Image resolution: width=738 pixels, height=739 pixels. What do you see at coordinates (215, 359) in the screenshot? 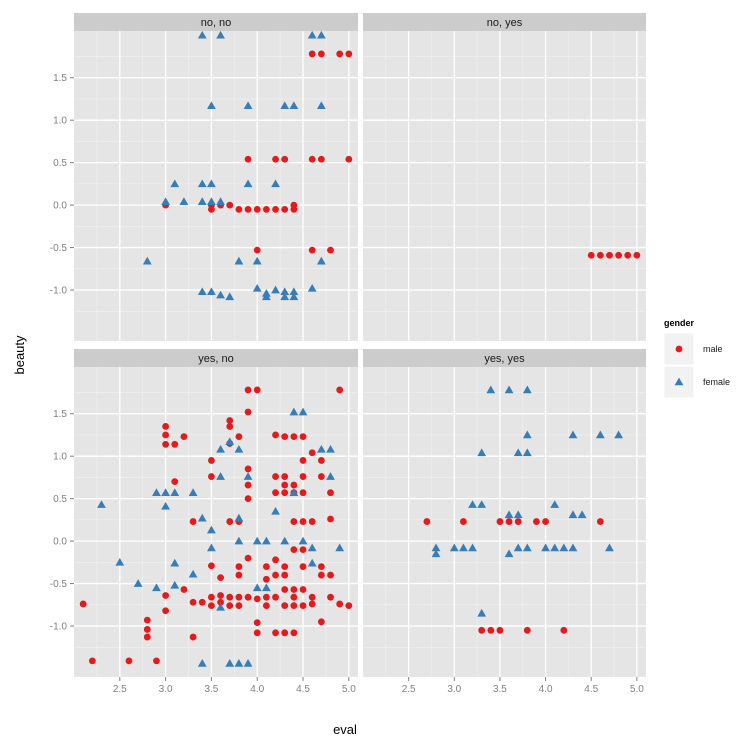
I see `facet-strip-label: yes, no` at bounding box center [215, 359].